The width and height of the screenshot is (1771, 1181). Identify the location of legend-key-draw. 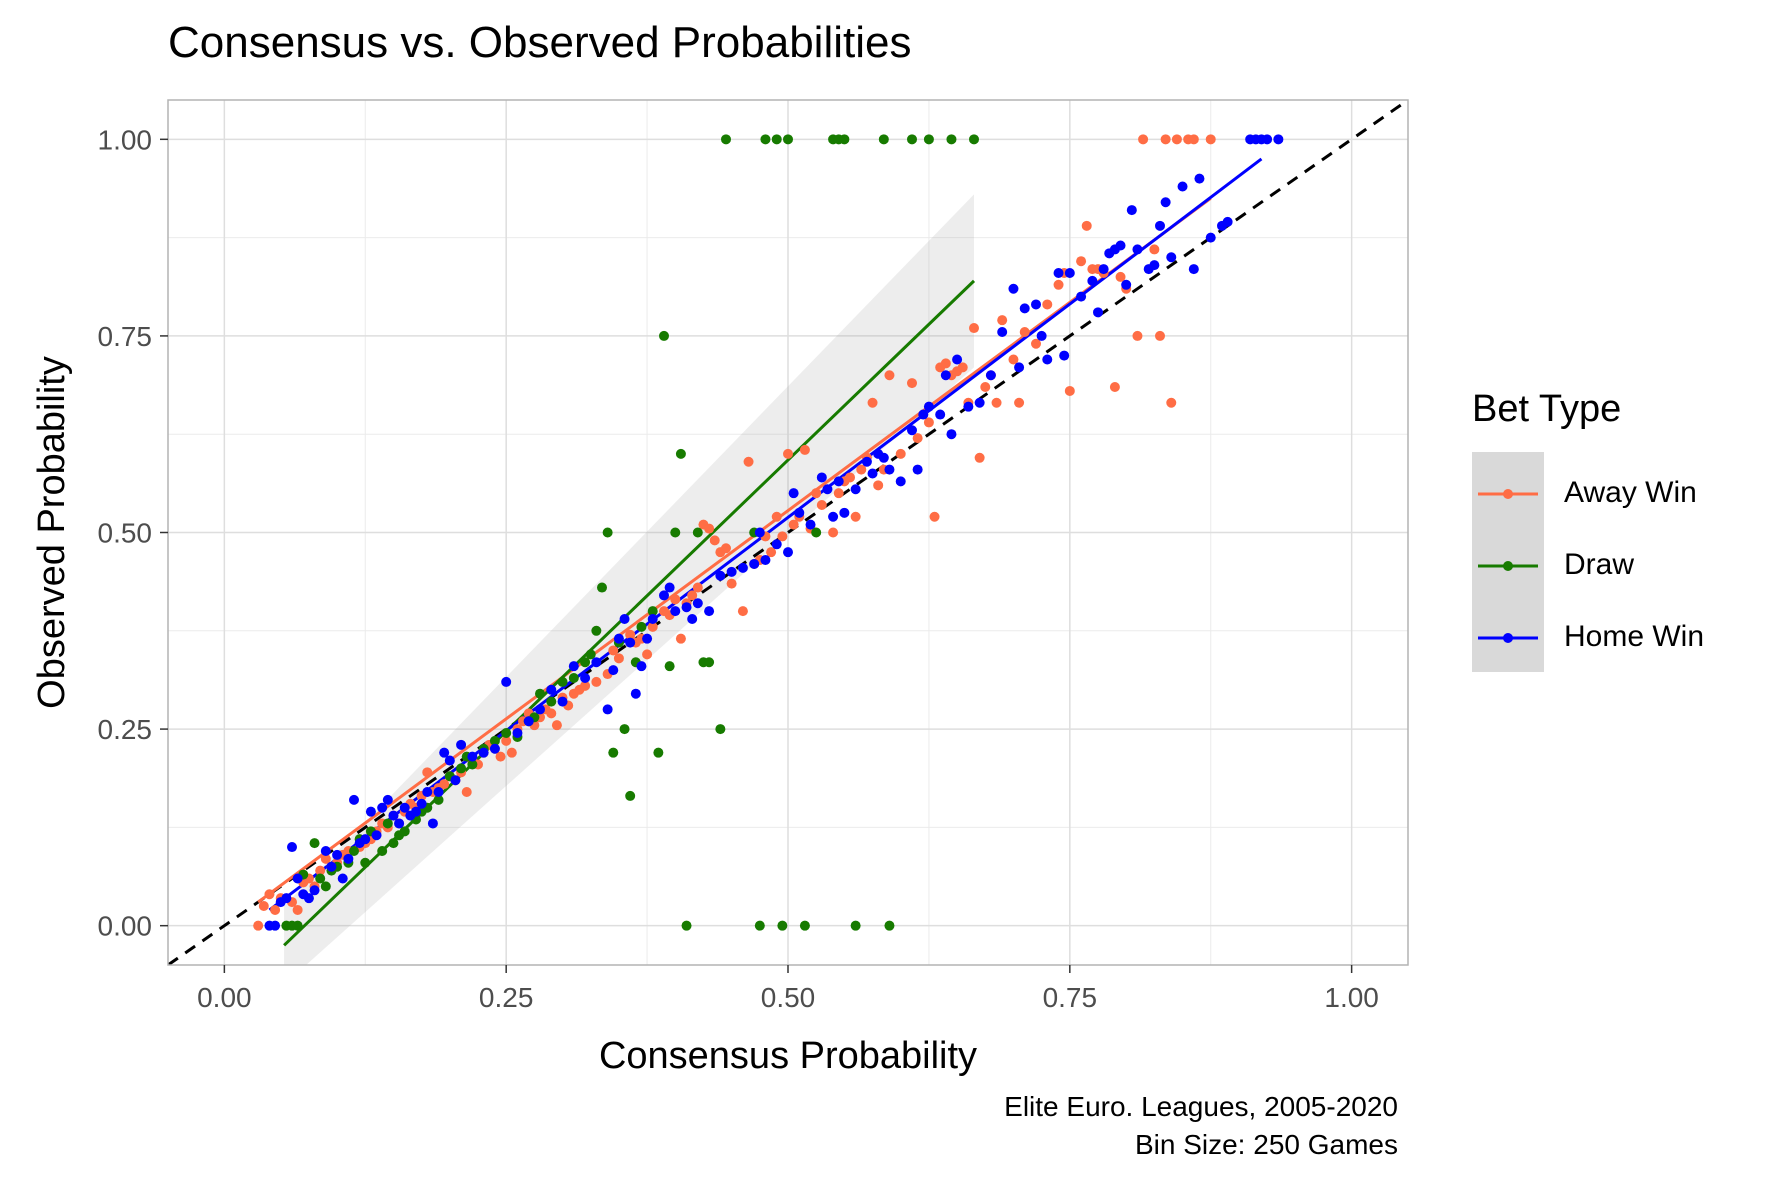
(1508, 566).